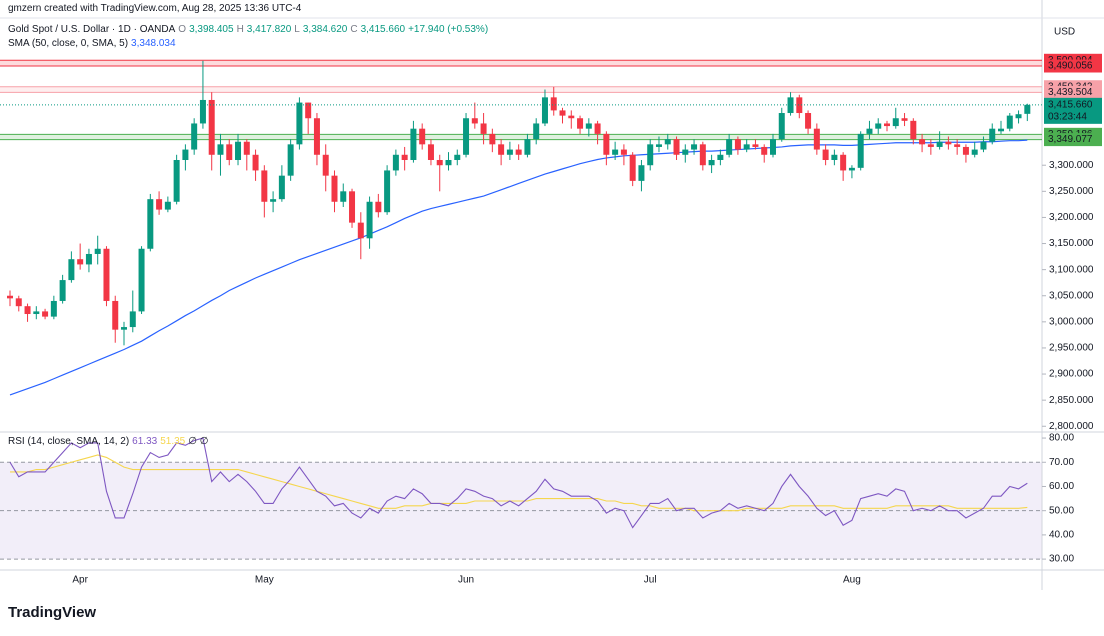  What do you see at coordinates (1073, 110) in the screenshot?
I see `last-price-bg` at bounding box center [1073, 110].